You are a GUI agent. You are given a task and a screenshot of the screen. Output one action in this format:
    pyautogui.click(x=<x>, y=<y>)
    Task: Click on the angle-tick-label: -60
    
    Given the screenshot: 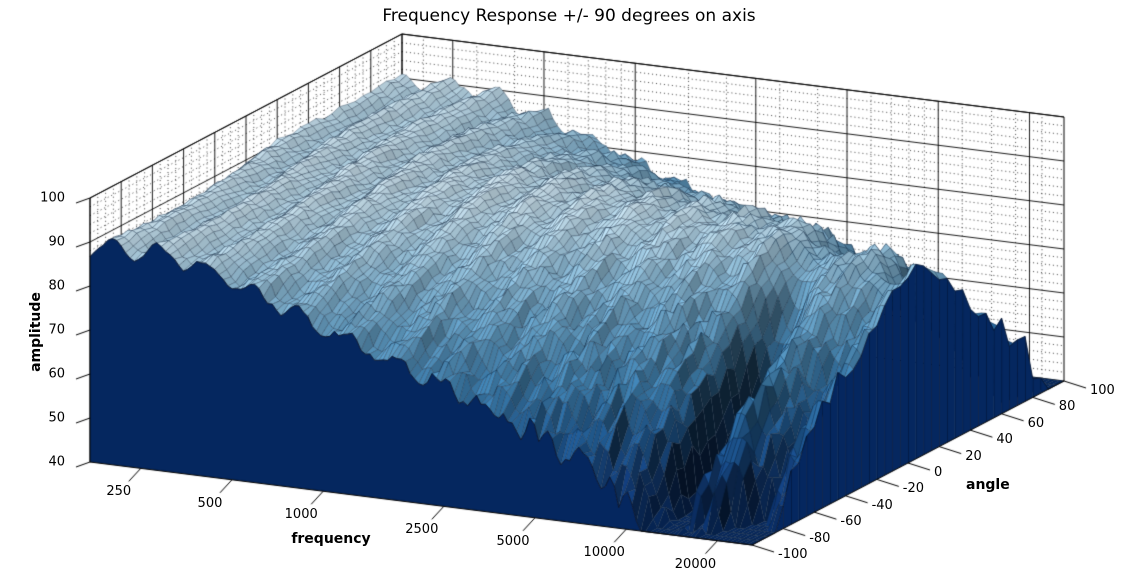 What is the action you would take?
    pyautogui.click(x=851, y=522)
    